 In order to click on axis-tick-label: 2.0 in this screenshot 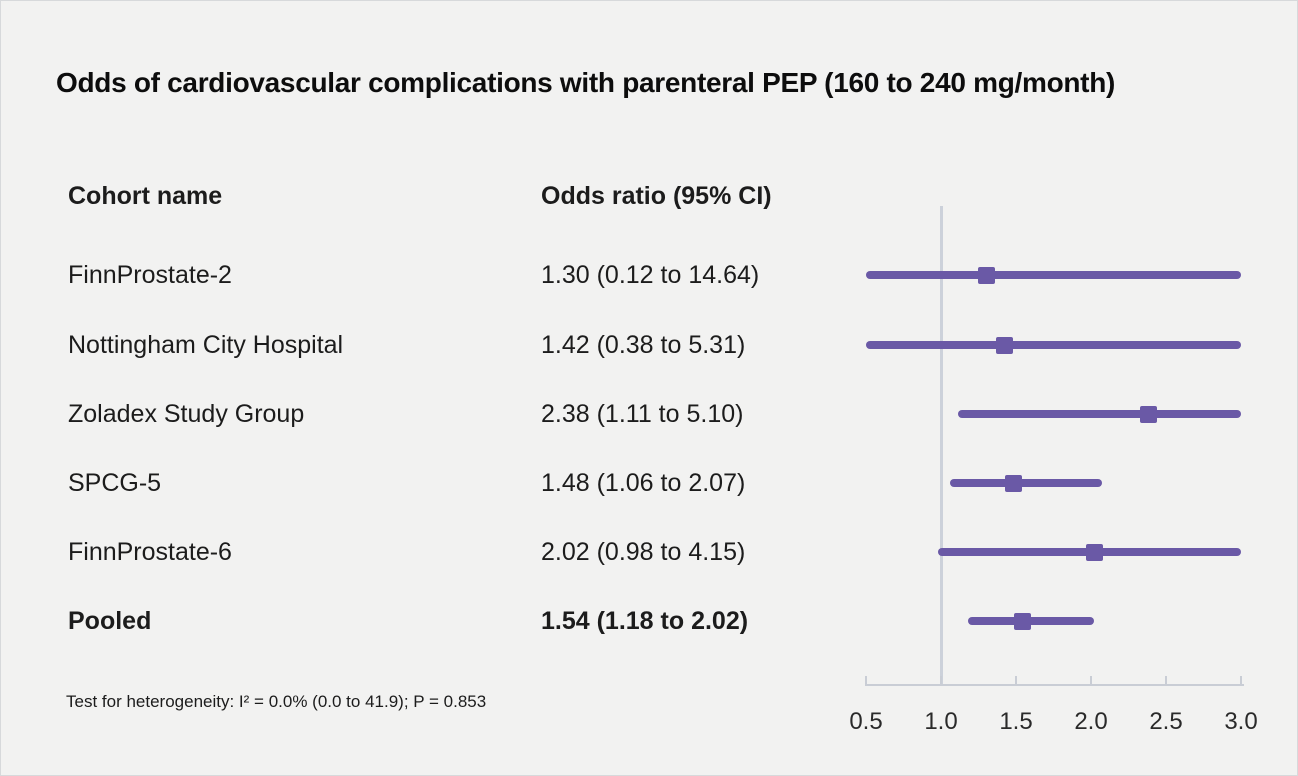, I will do `click(1091, 721)`.